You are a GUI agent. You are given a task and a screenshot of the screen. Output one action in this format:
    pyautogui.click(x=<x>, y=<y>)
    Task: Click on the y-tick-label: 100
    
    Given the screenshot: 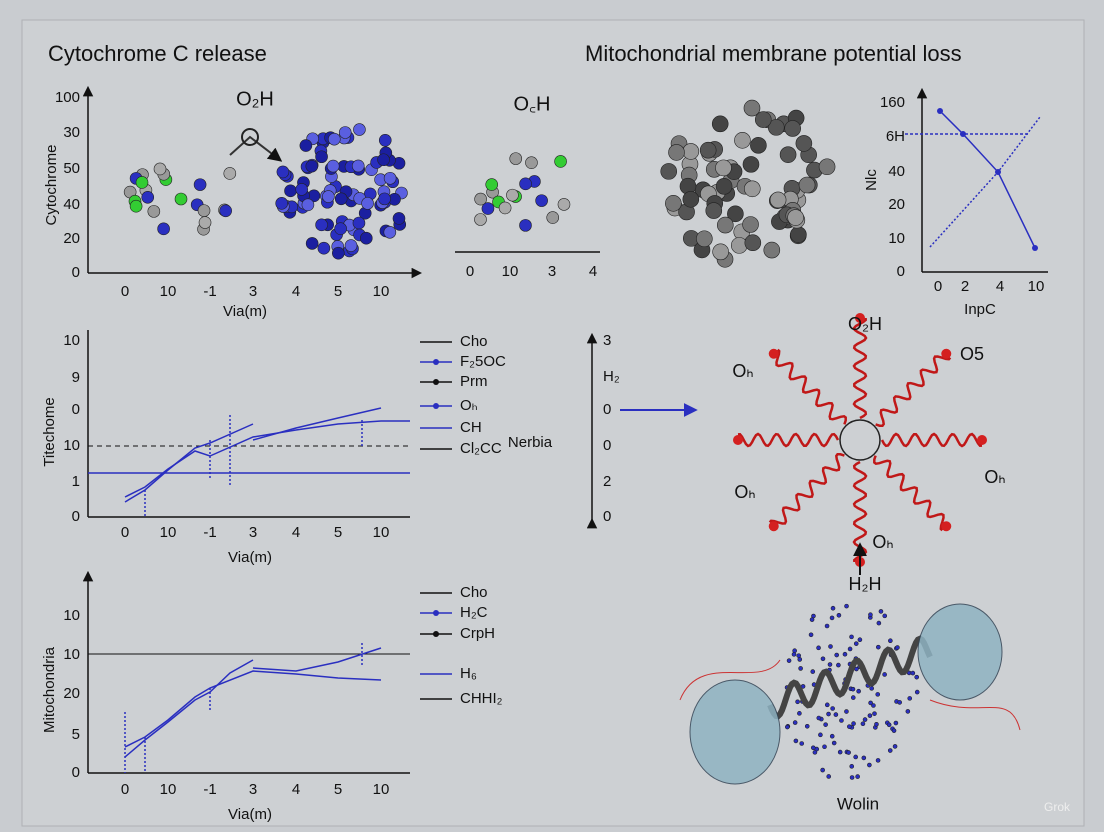 What is the action you would take?
    pyautogui.click(x=67, y=97)
    